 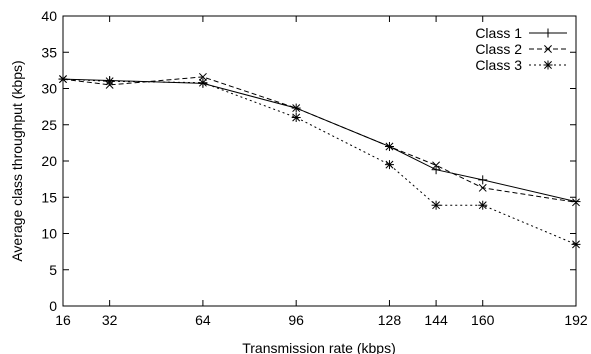 What do you see at coordinates (53, 306) in the screenshot?
I see `y-tick-label: 0` at bounding box center [53, 306].